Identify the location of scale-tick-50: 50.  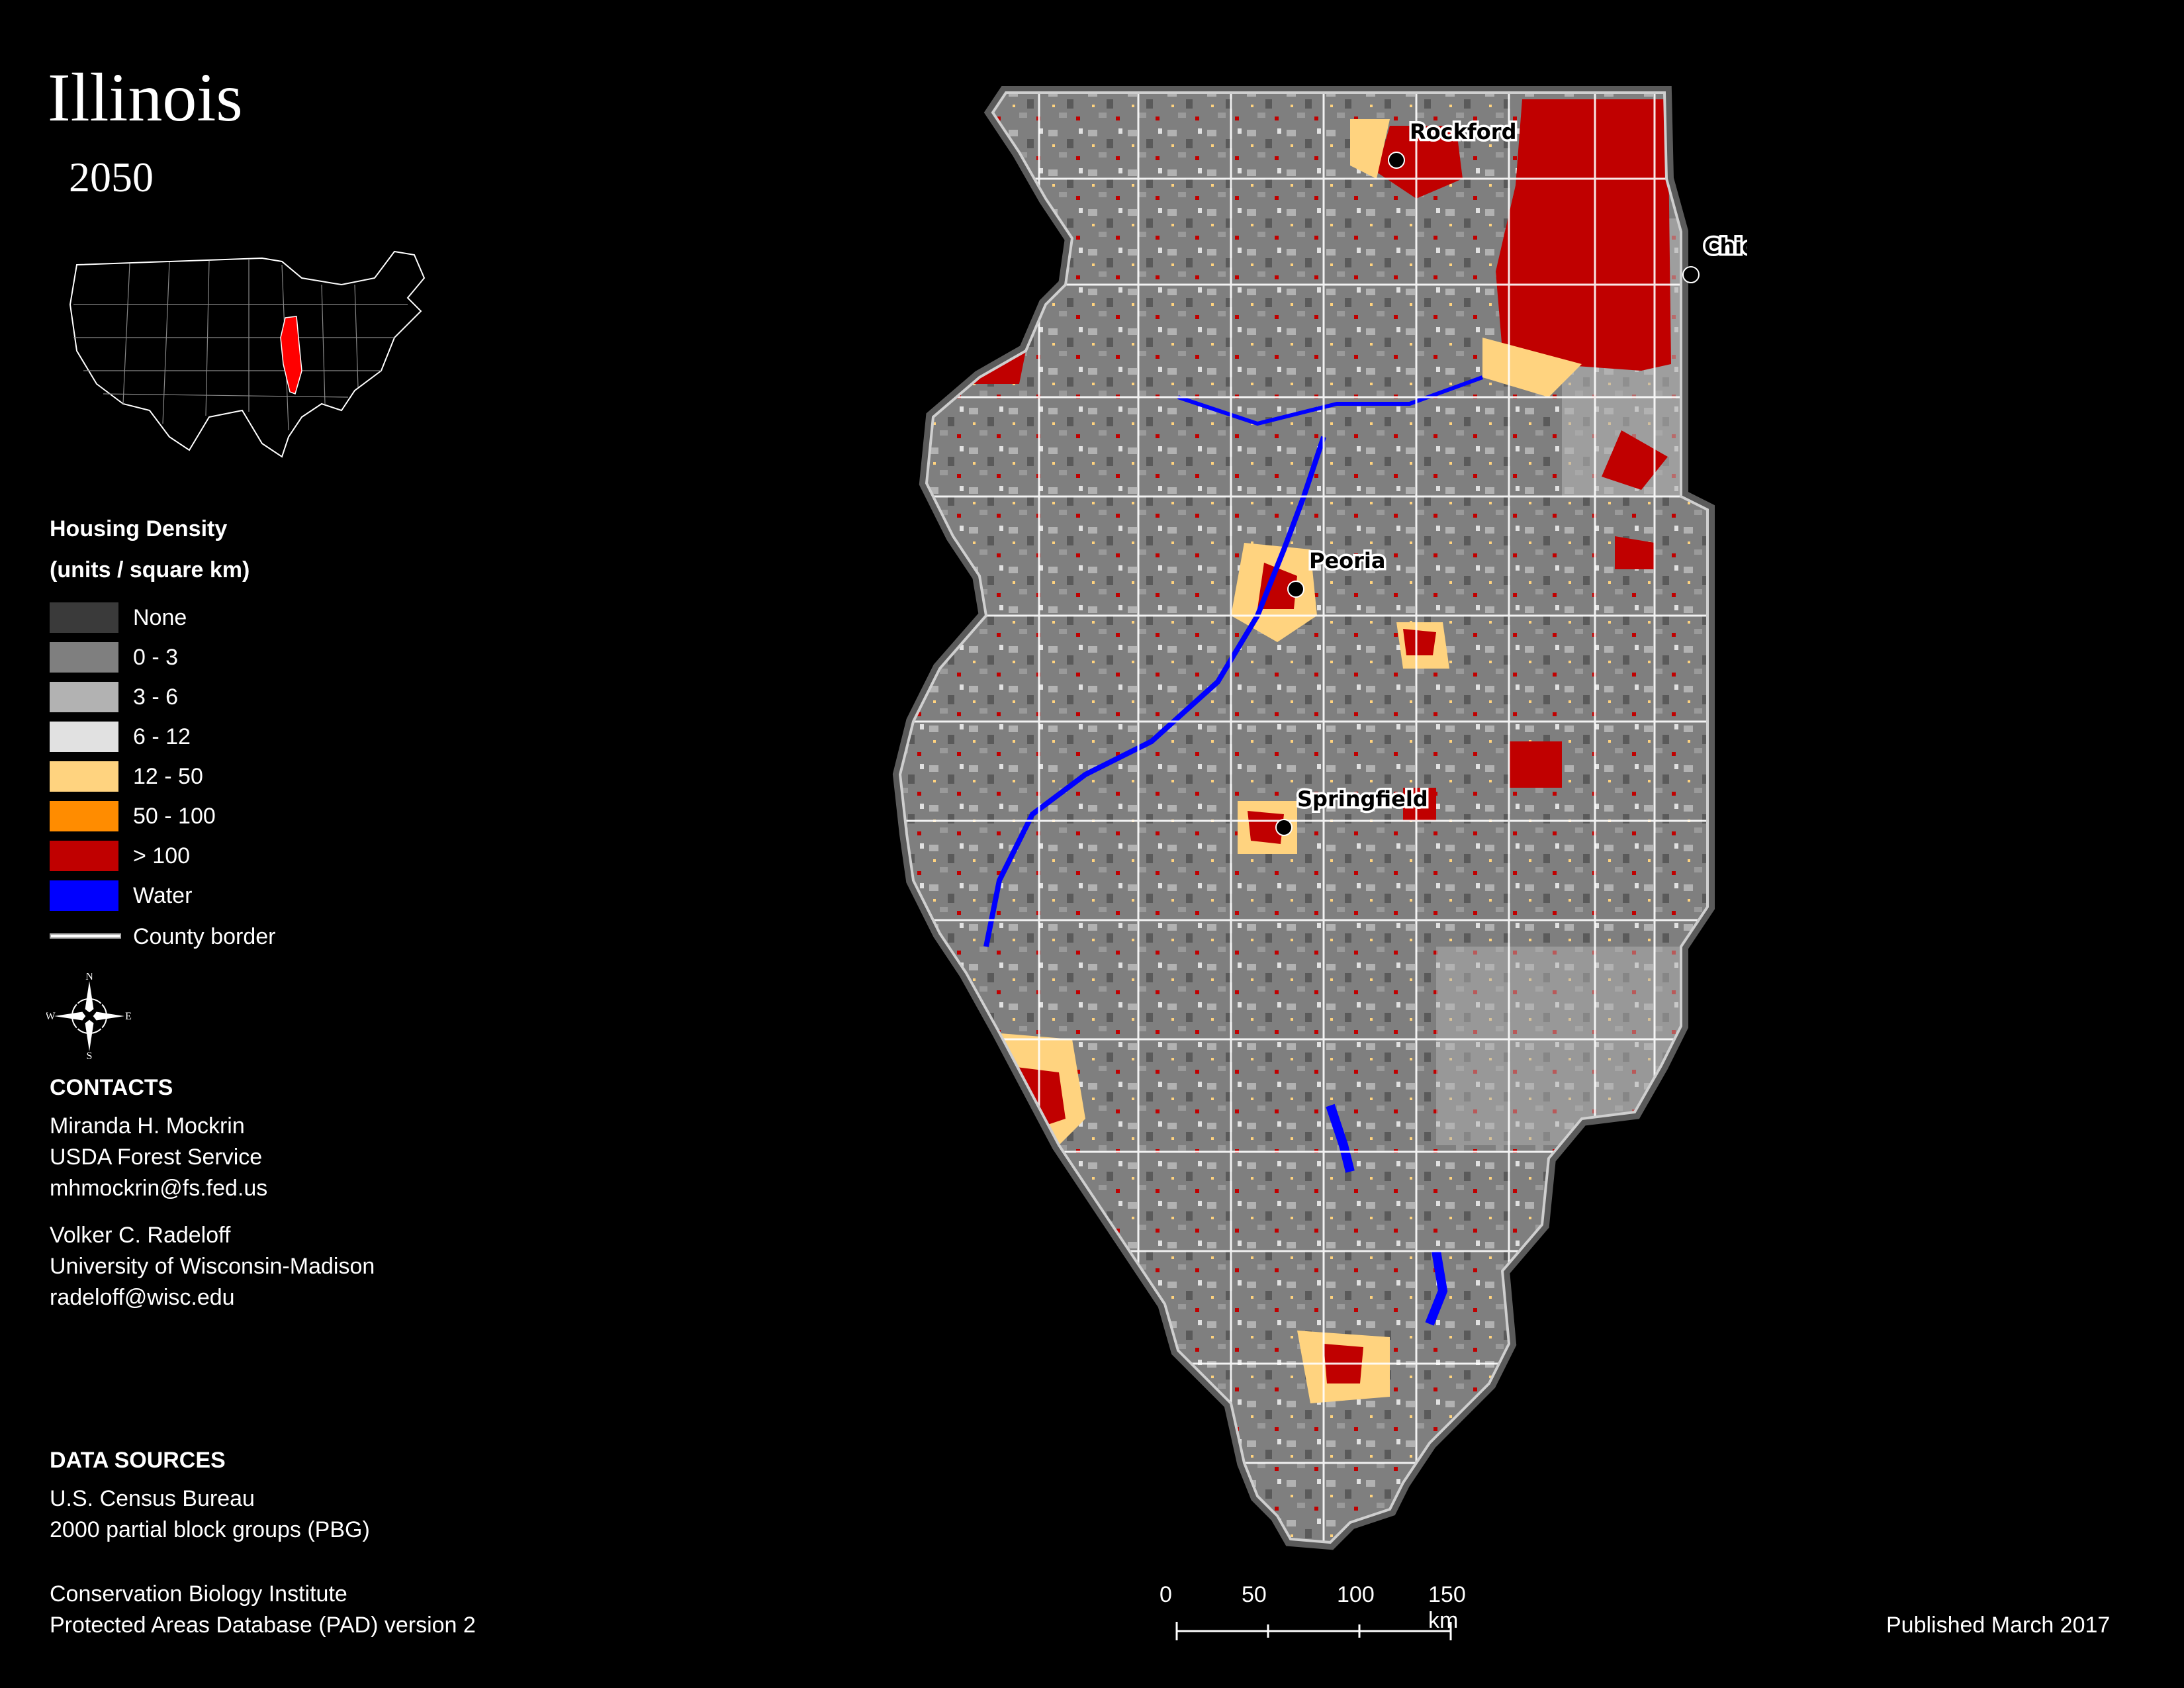
(1254, 1594).